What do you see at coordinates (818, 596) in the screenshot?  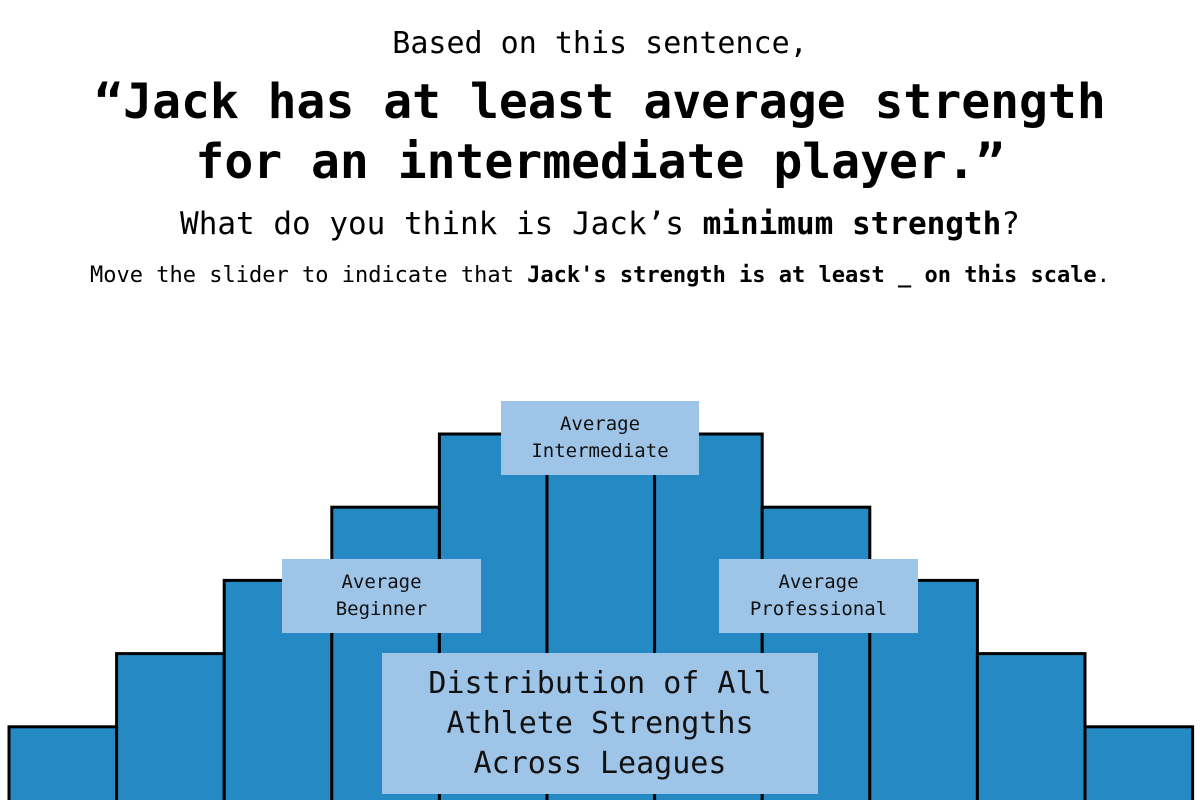 I see `label-average-professional: Average Professional` at bounding box center [818, 596].